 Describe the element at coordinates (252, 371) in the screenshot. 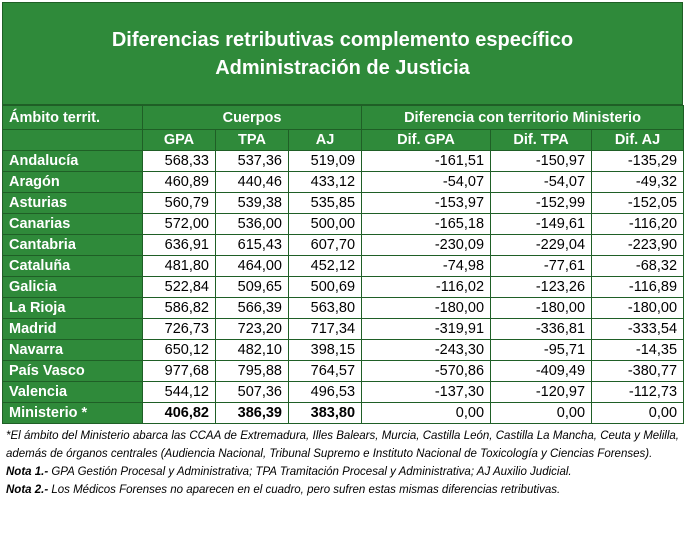

I see `table-cell: 795,88` at that location.